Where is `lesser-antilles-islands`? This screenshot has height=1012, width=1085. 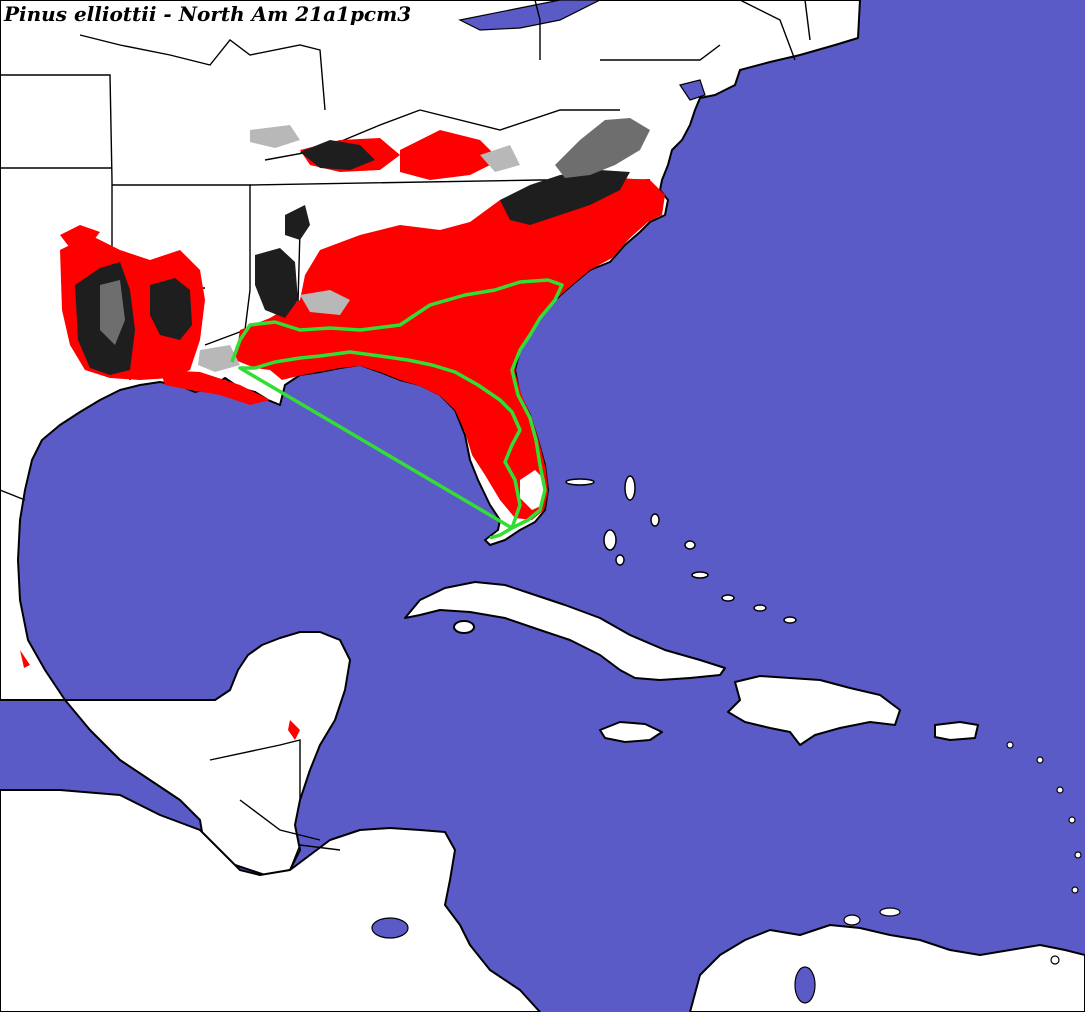 lesser-antilles-islands is located at coordinates (962, 853).